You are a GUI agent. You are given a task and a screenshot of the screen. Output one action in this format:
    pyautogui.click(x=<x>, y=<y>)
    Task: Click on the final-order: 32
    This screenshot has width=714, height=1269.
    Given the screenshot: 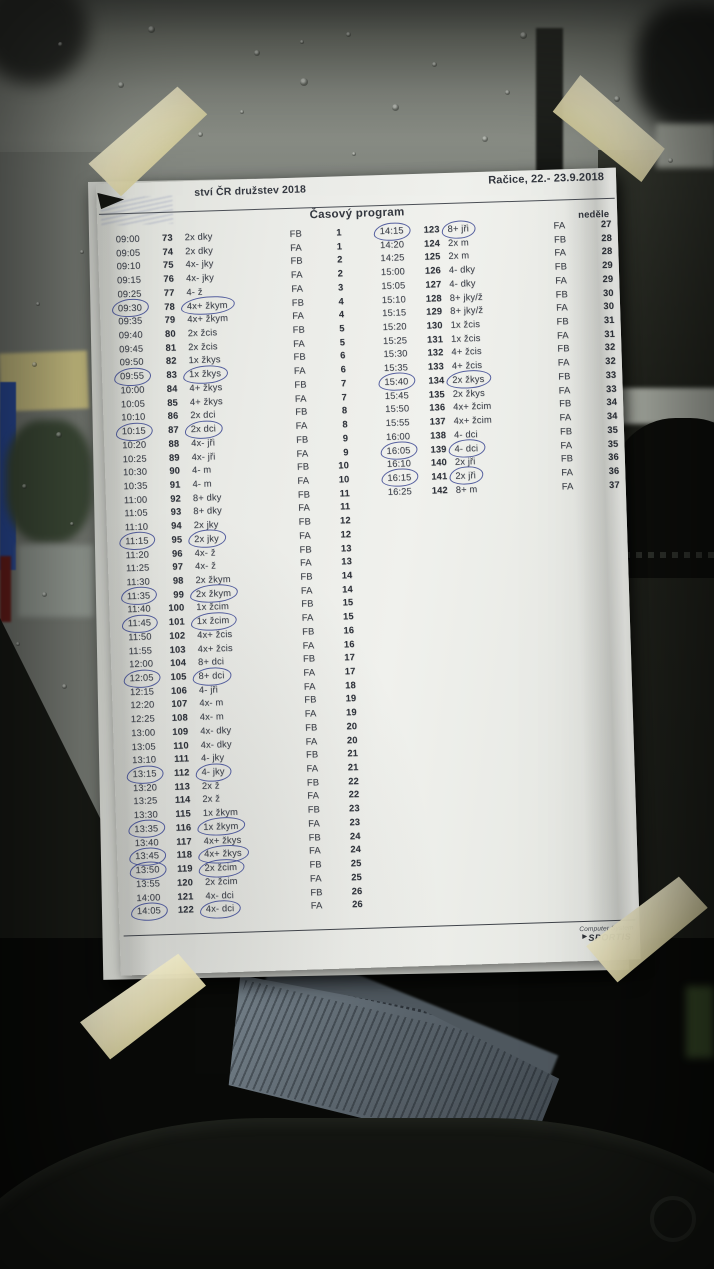 What is the action you would take?
    pyautogui.click(x=610, y=347)
    